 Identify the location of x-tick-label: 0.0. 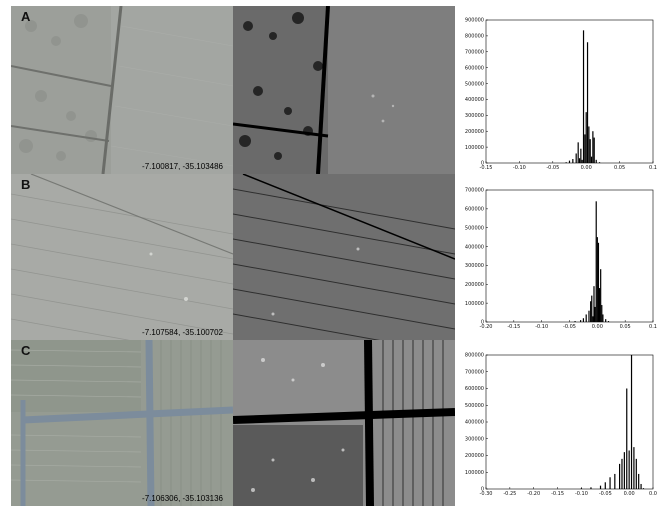
(653, 494).